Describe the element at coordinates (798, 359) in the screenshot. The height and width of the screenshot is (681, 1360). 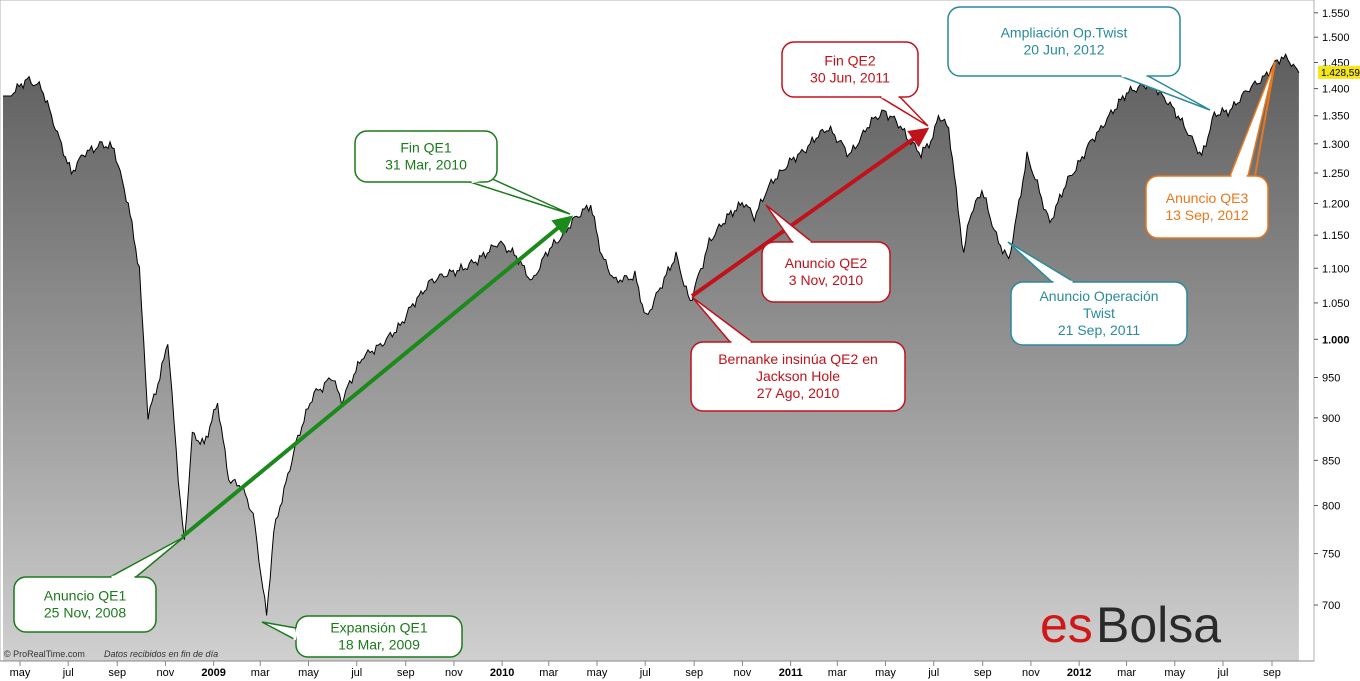
I see `callout-line: Bernanke insinúa QE2 en` at that location.